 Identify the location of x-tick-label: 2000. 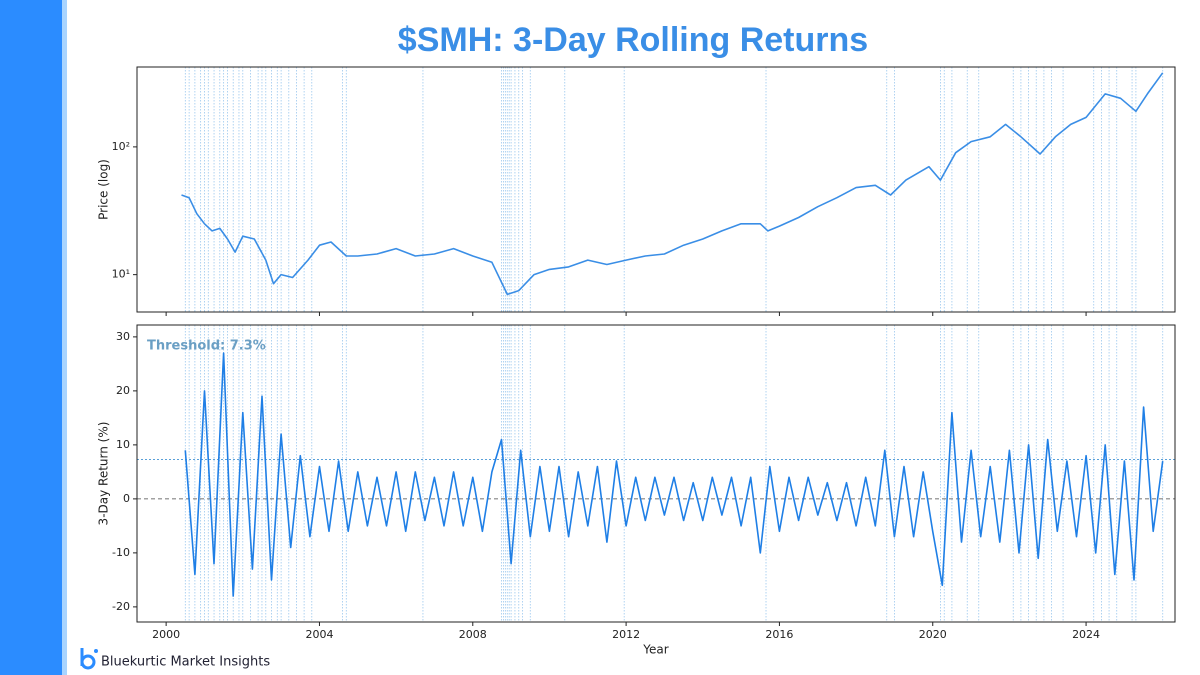
(166, 634).